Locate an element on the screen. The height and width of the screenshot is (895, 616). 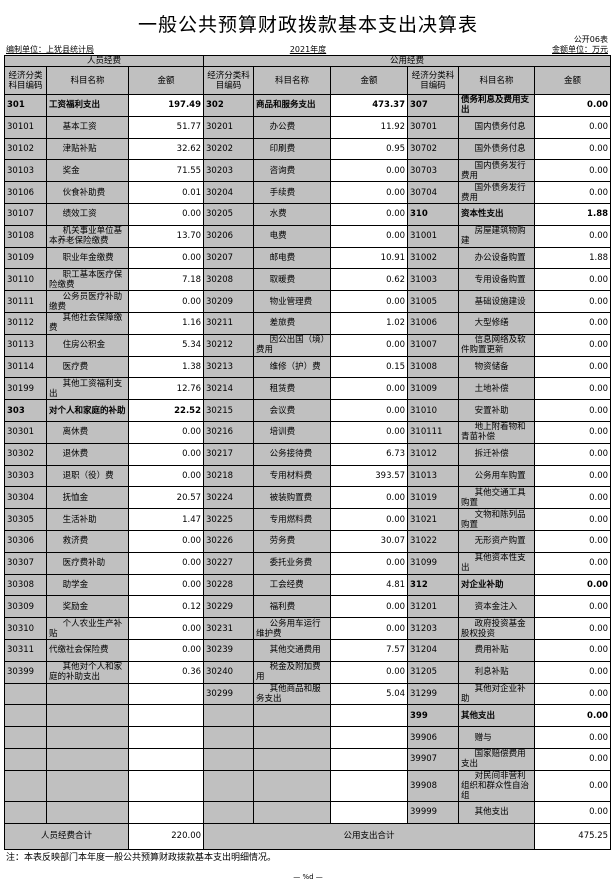
cell-code: 30204 is located at coordinates (229, 192).